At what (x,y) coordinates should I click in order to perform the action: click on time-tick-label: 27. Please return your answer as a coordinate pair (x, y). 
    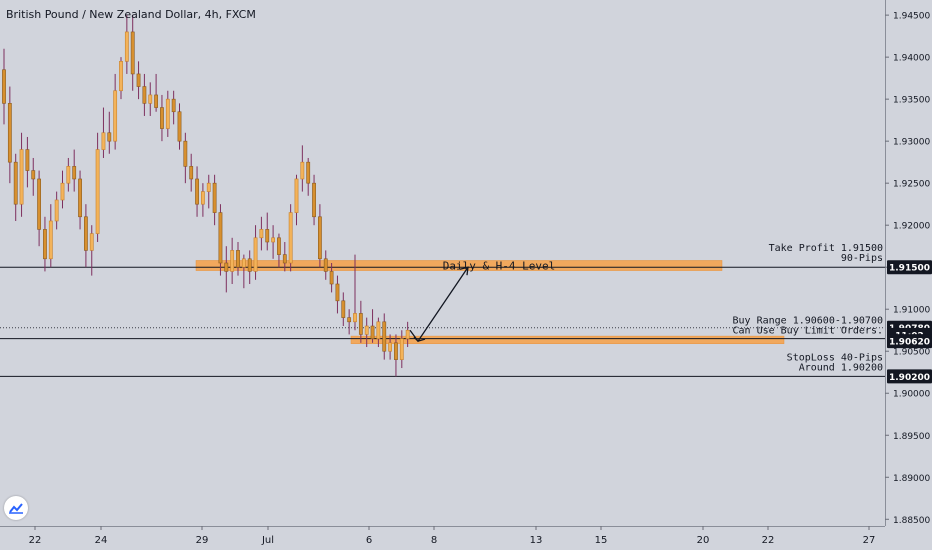
    Looking at the image, I should click on (869, 540).